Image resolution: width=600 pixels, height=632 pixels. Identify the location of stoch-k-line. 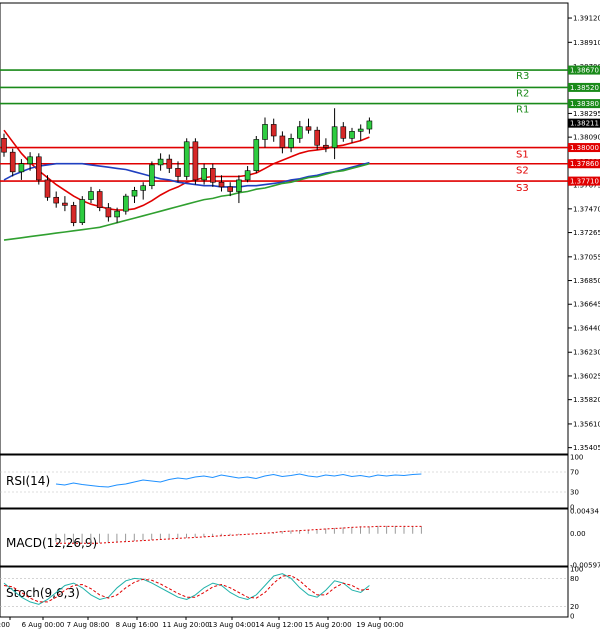
(186, 589).